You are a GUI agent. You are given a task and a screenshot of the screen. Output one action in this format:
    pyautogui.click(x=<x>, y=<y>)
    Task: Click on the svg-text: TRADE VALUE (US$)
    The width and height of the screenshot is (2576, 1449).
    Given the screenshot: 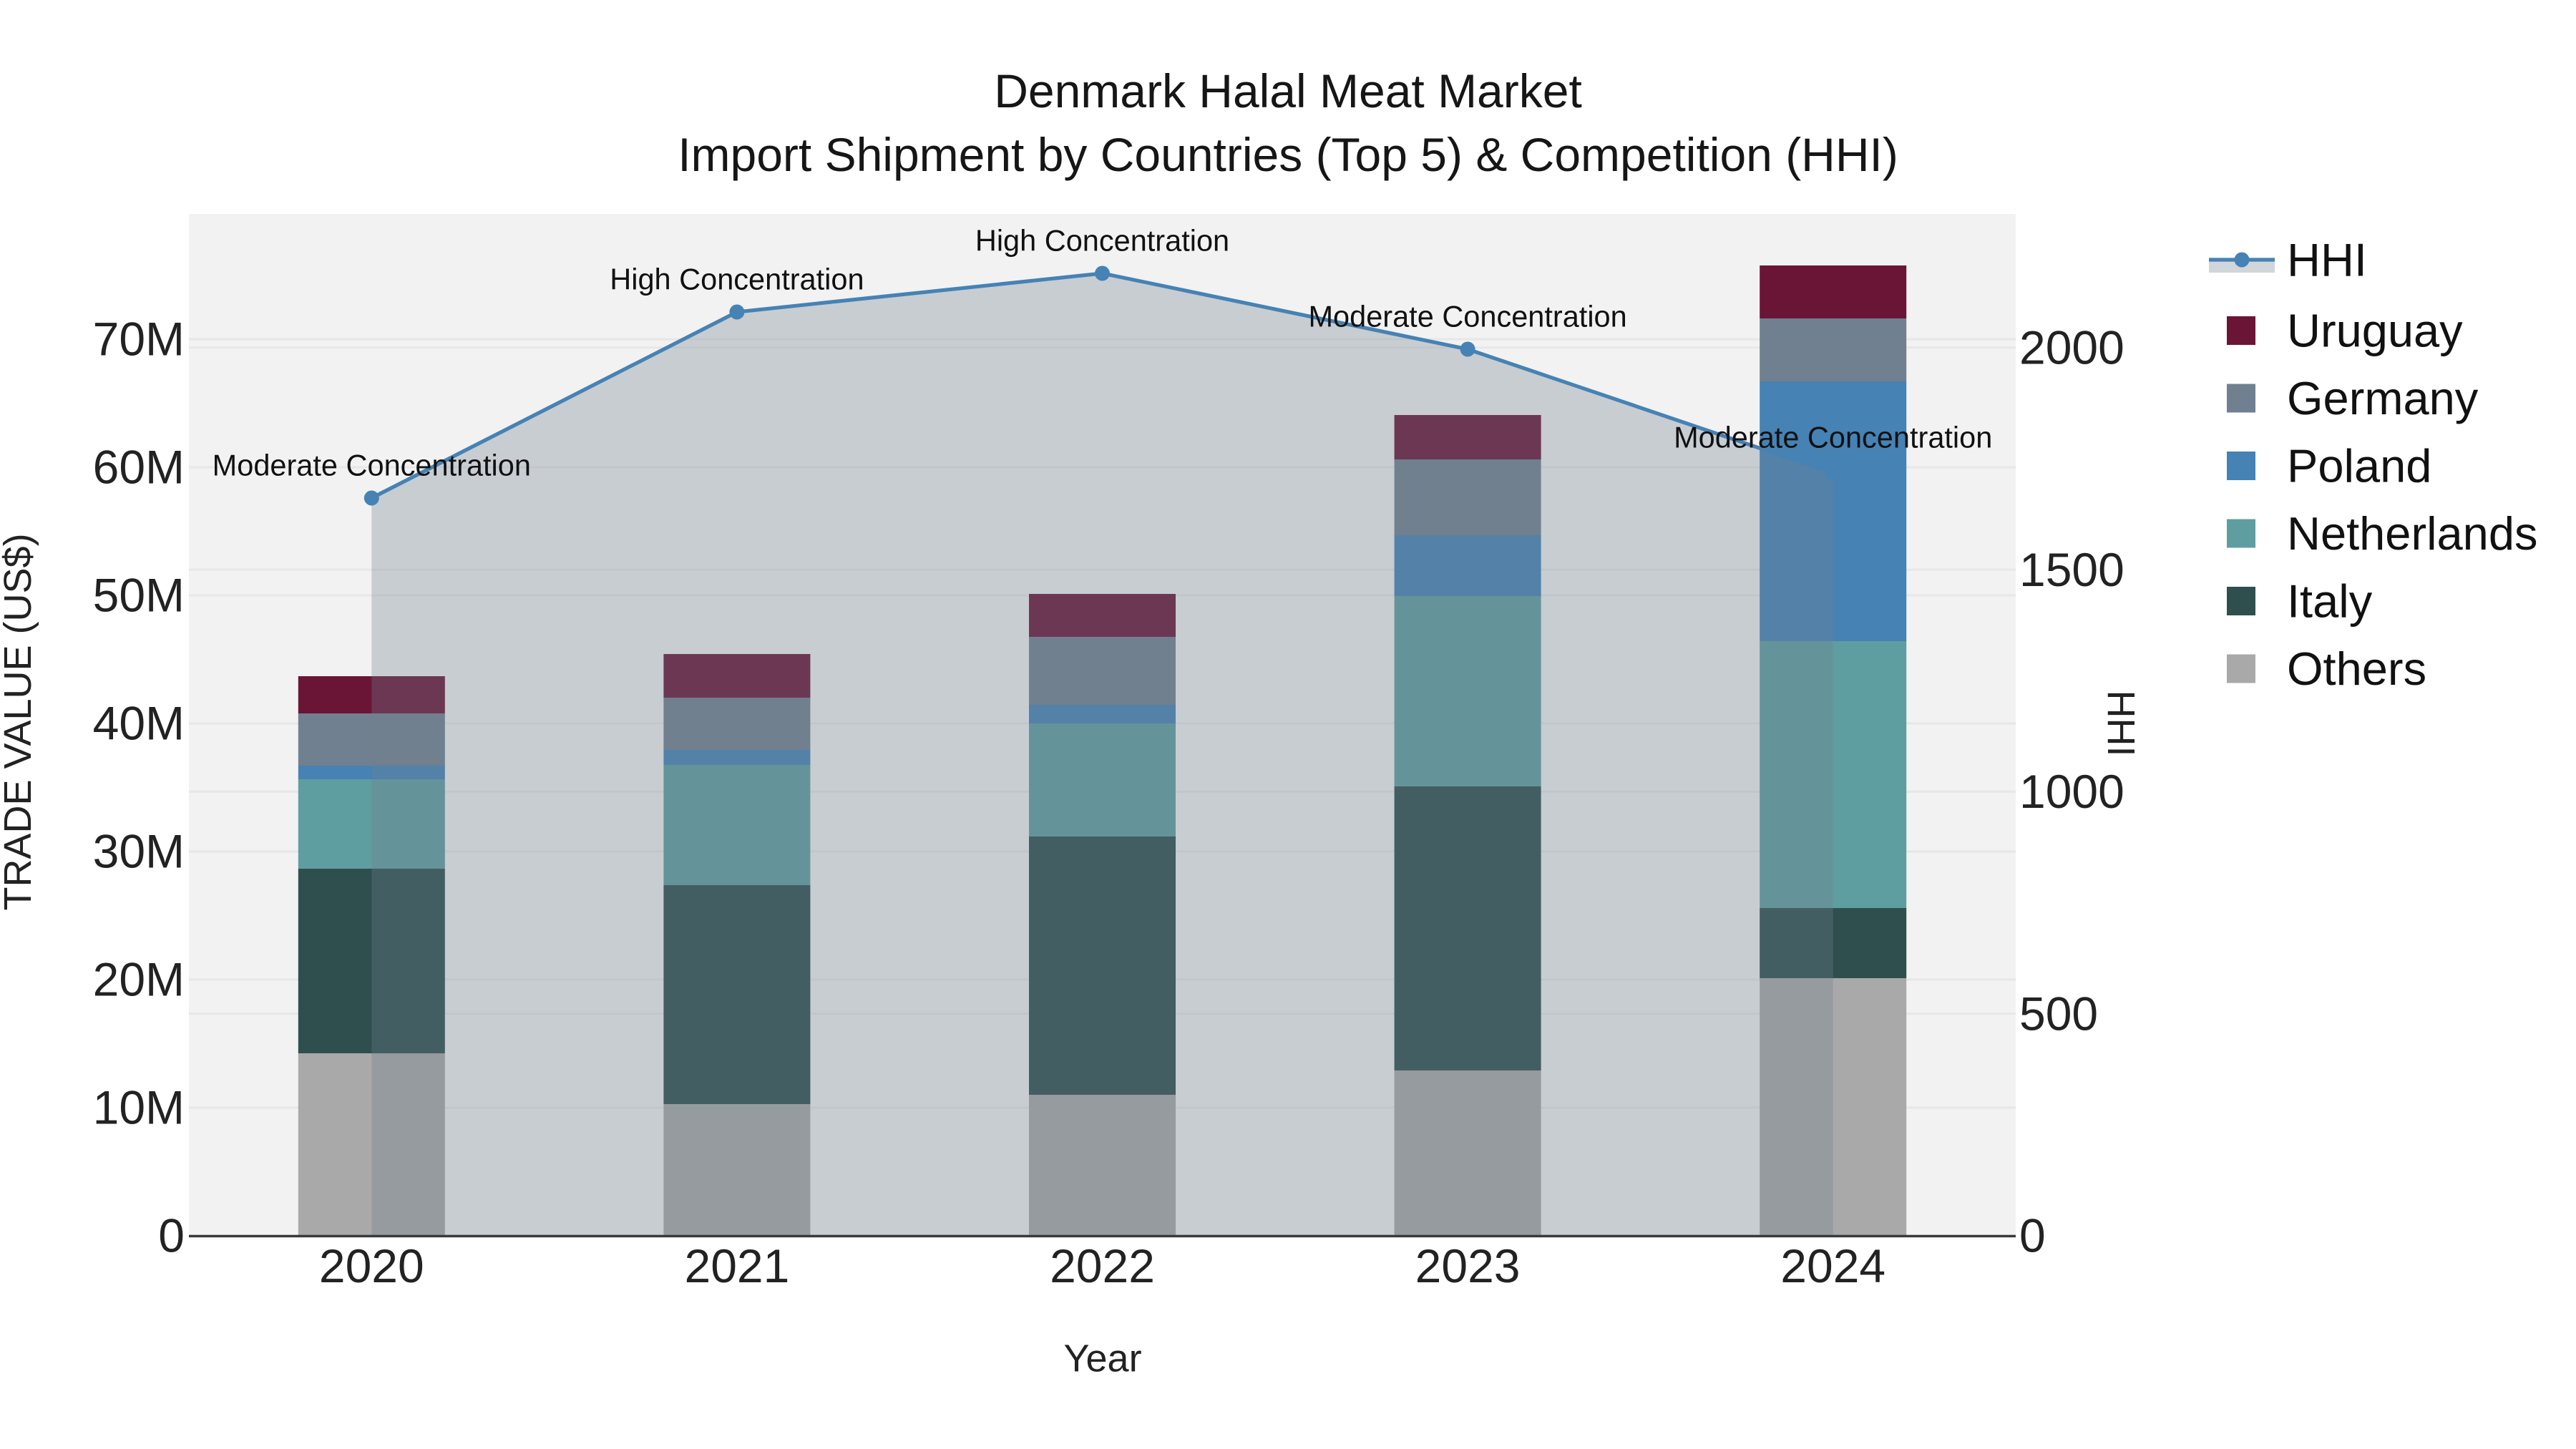 What is the action you would take?
    pyautogui.click(x=19, y=721)
    